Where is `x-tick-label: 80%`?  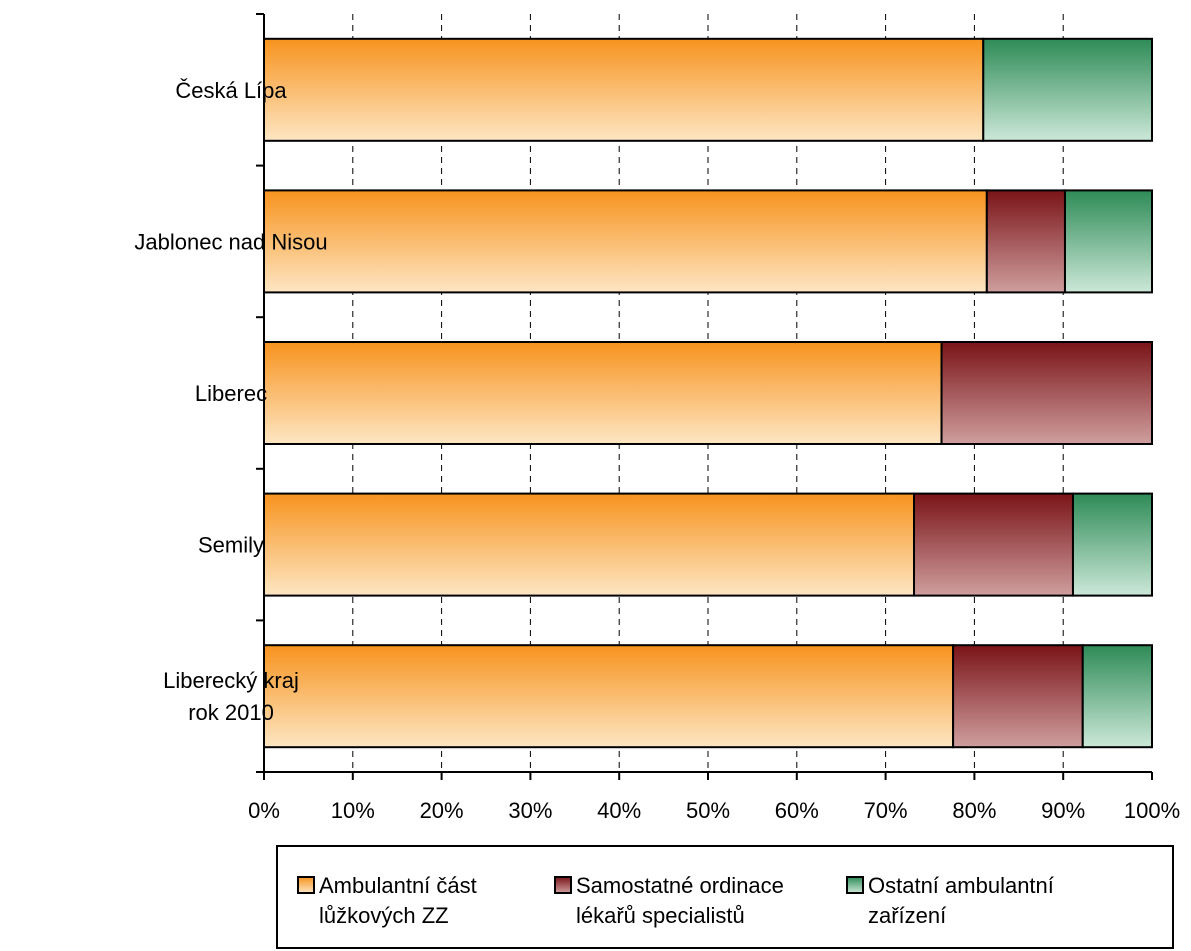 x-tick-label: 80% is located at coordinates (974, 810).